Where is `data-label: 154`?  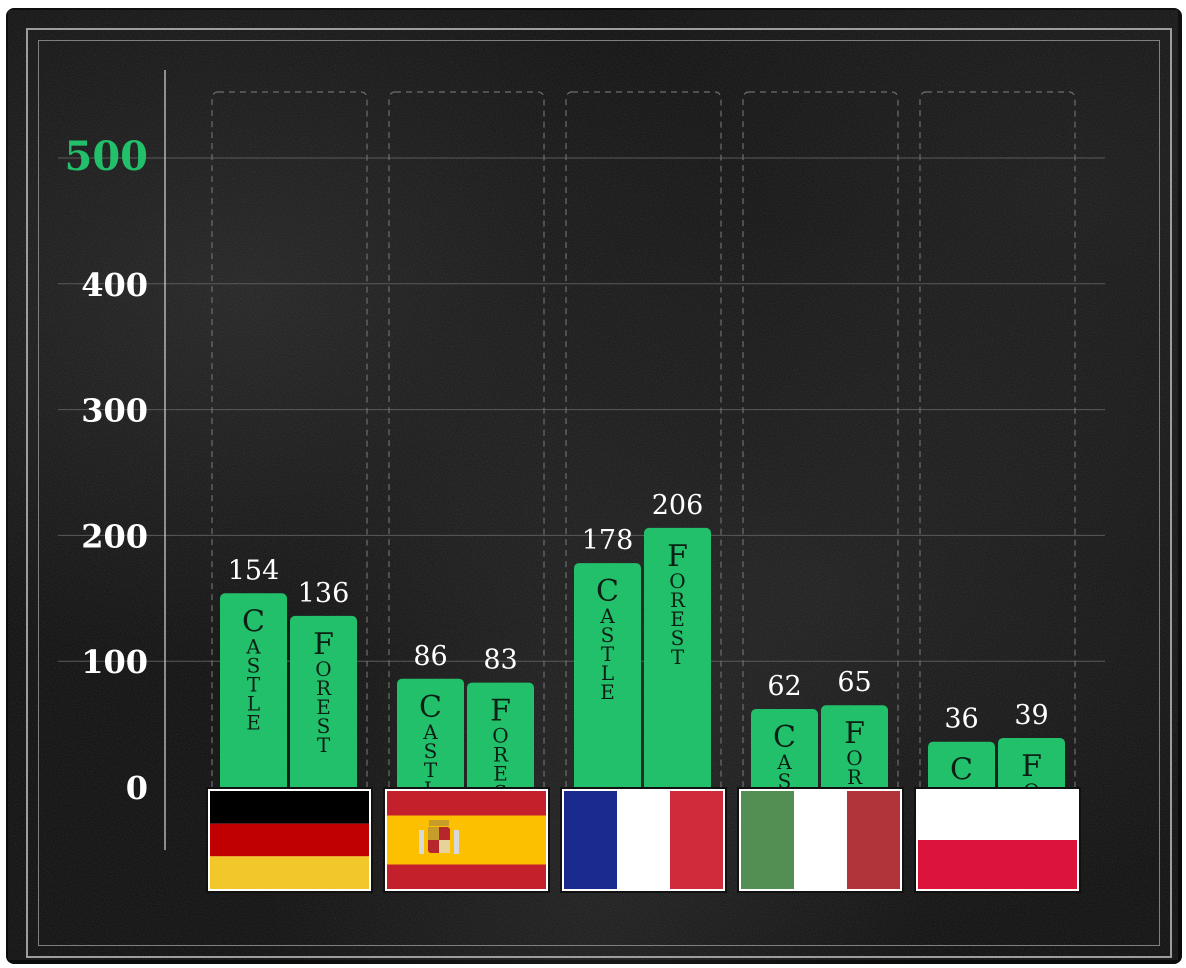 data-label: 154 is located at coordinates (254, 570).